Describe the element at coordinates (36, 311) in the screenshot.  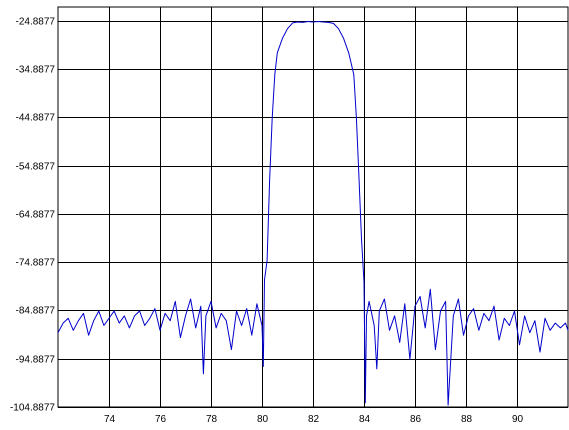
I see `y-tick-label: -84.8877` at that location.